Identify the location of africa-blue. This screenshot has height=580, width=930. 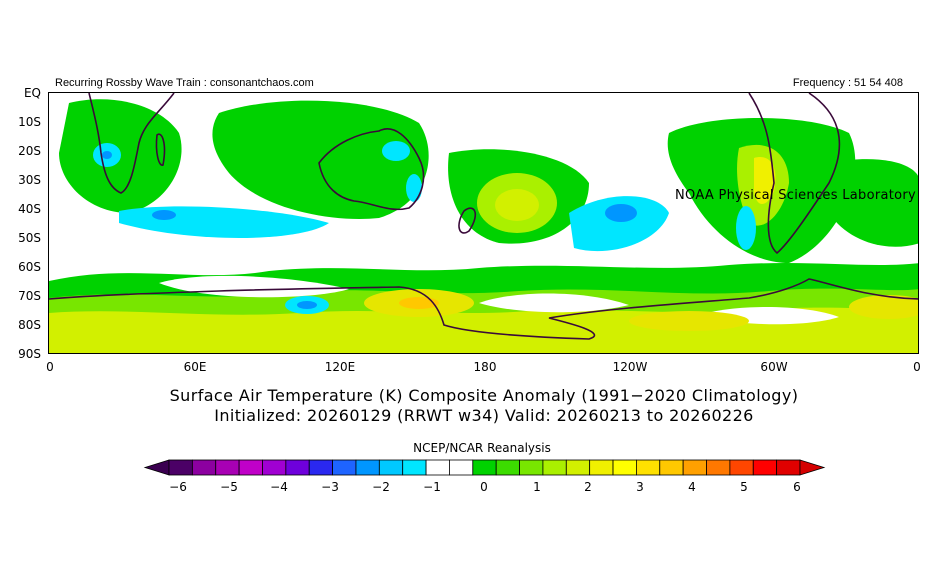
(107, 155).